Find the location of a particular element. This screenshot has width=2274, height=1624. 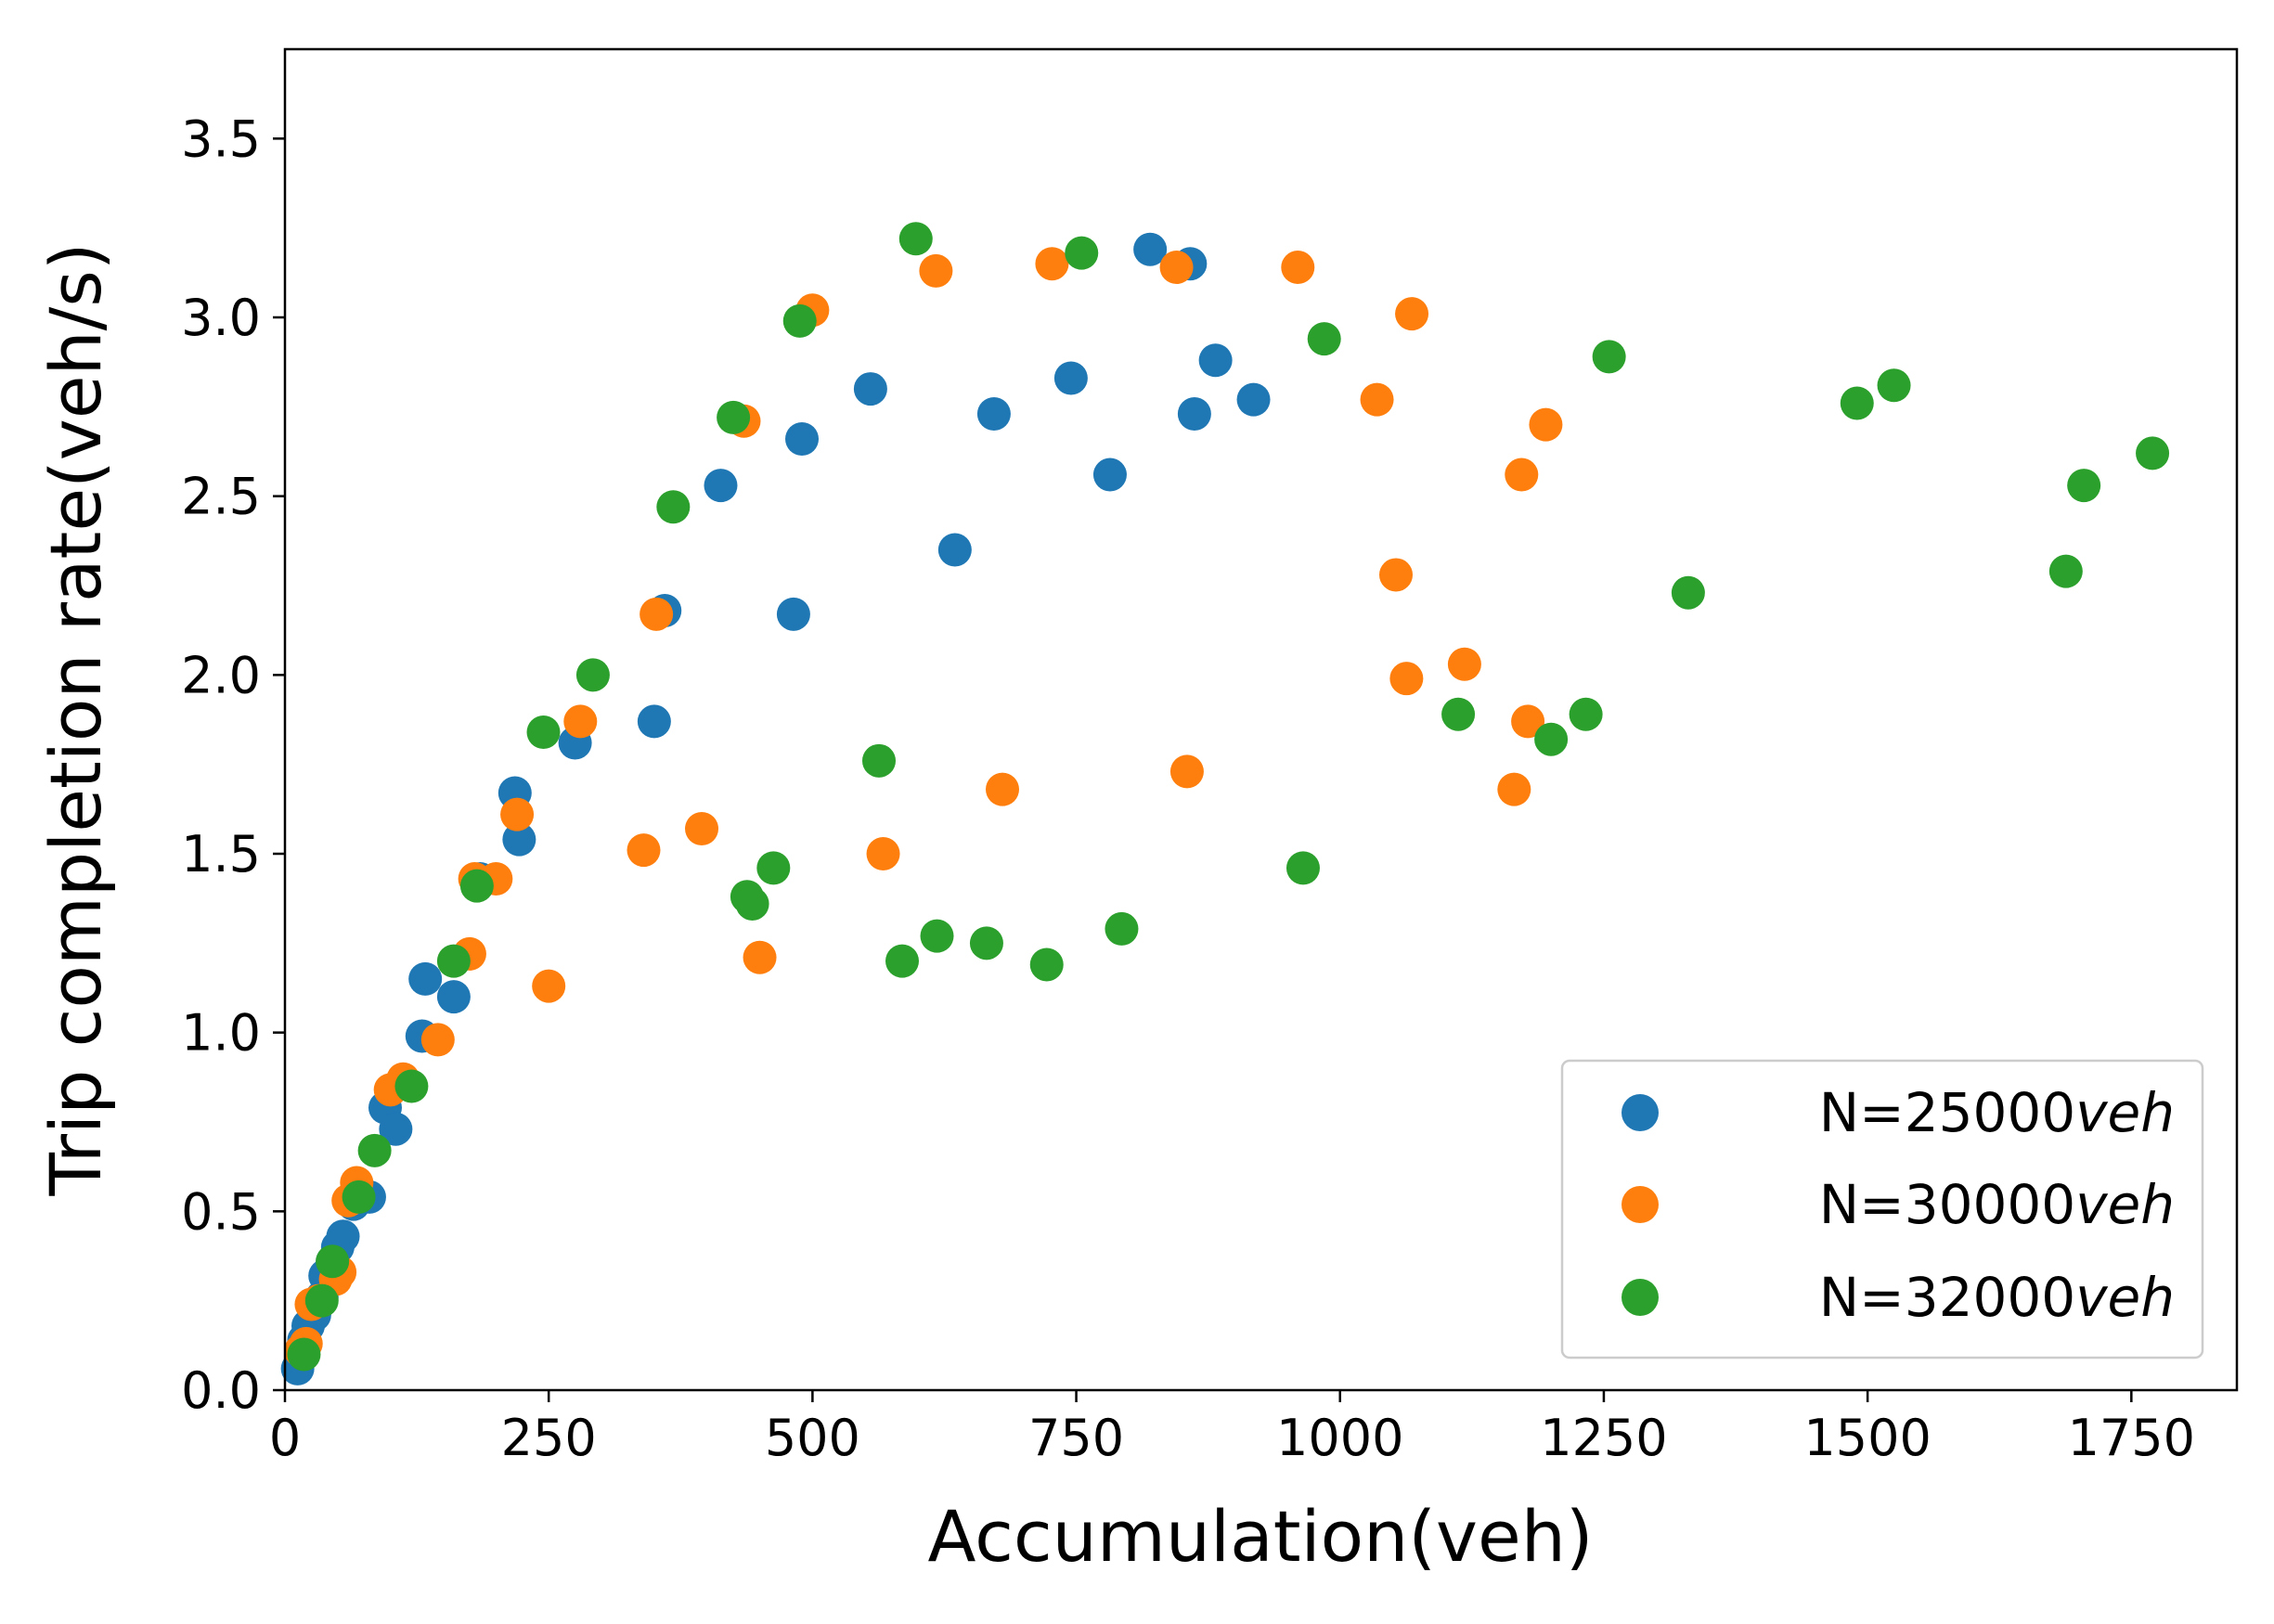

x-tick-label: 1750 is located at coordinates (2131, 1438).